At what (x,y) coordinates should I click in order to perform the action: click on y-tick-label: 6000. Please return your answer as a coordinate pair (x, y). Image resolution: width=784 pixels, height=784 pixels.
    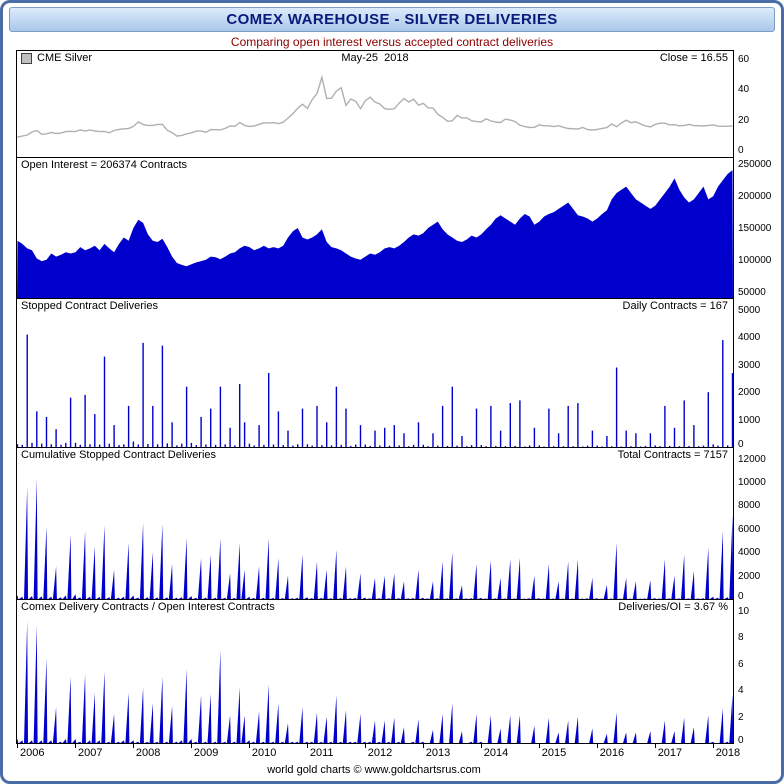
    Looking at the image, I should click on (749, 529).